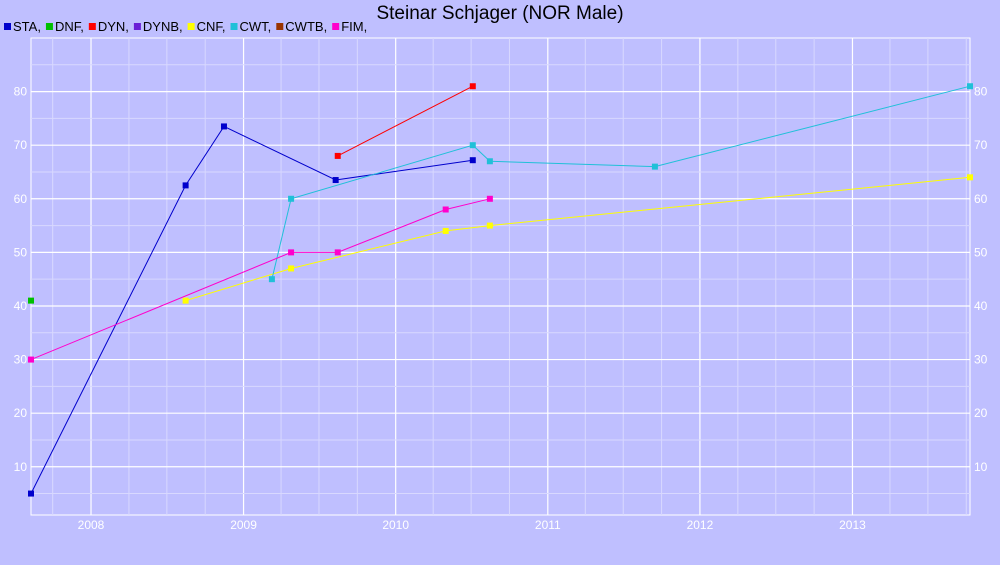 Image resolution: width=1000 pixels, height=565 pixels. What do you see at coordinates (395, 525) in the screenshot?
I see `x-tick-label: 2010` at bounding box center [395, 525].